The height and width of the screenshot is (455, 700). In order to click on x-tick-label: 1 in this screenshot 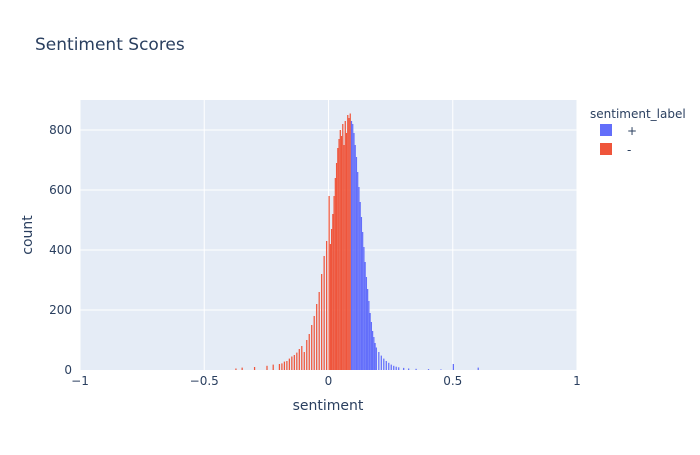, I will do `click(577, 381)`.